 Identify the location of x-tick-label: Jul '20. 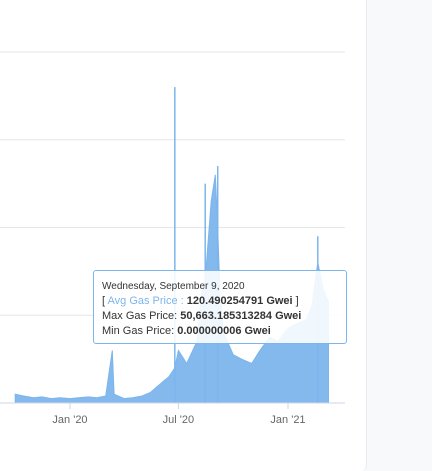
(178, 420).